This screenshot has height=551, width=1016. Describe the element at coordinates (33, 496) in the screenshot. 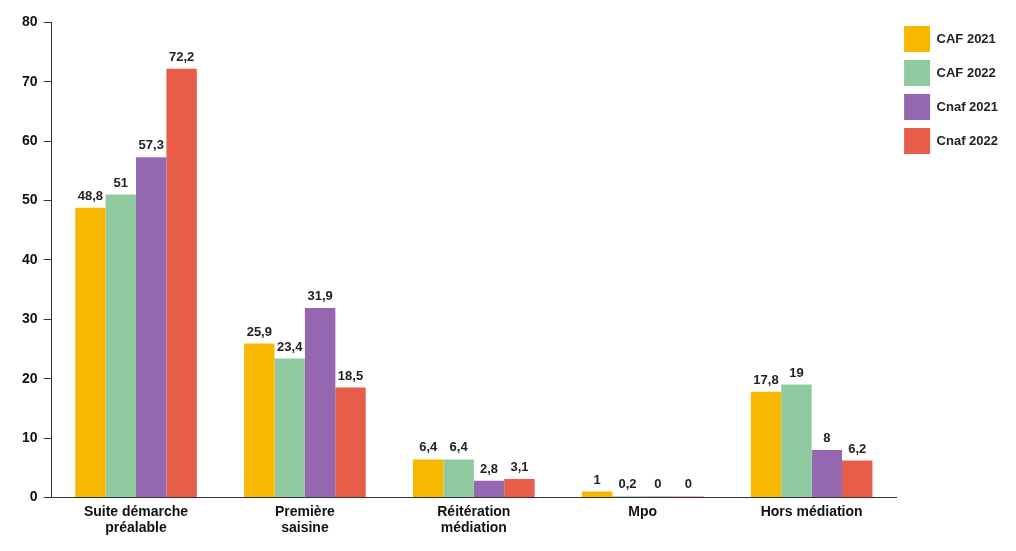

I see `y-tick-label: 0` at that location.